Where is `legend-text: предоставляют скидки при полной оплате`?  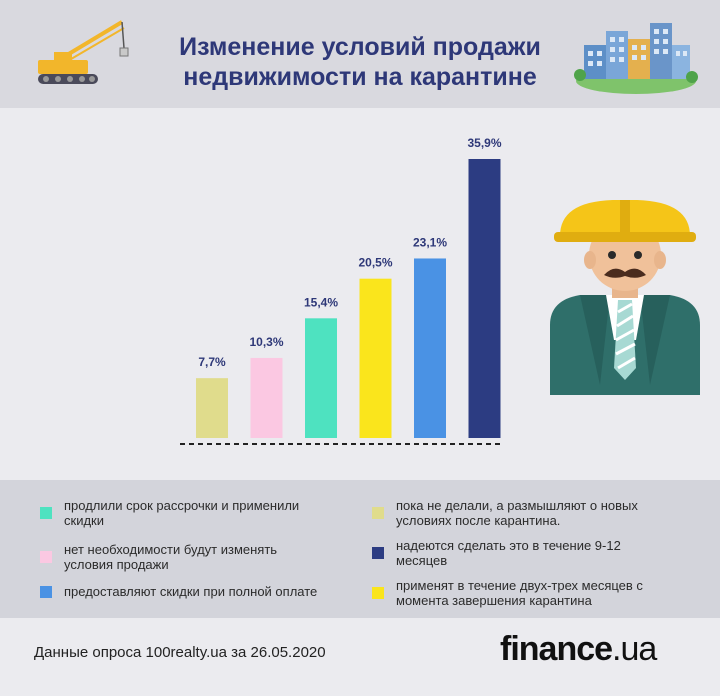 legend-text: предоставляют скидки при полной оплате is located at coordinates (191, 591).